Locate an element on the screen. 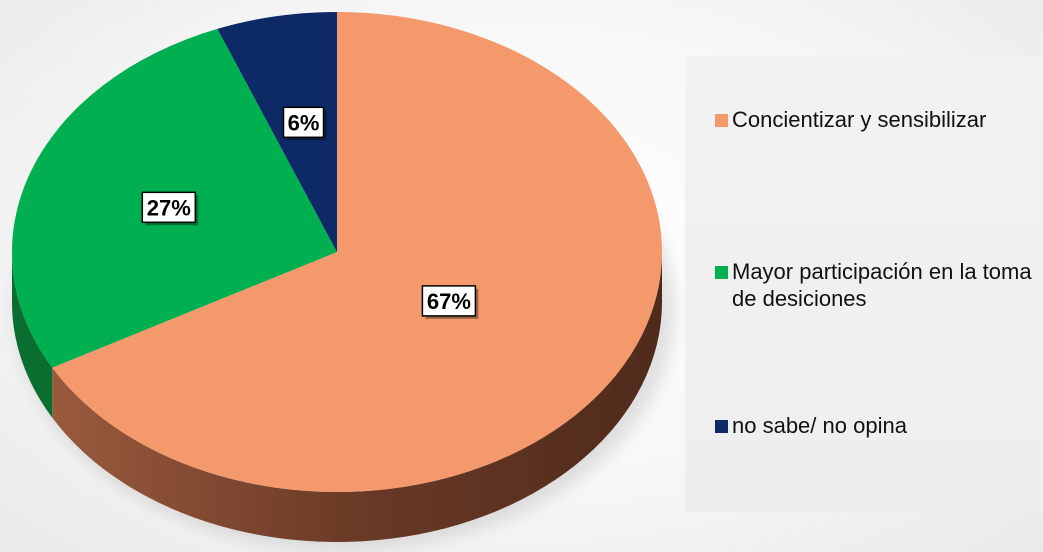 The height and width of the screenshot is (552, 1043). legend-item-concientizar: Concientizar y sensibilizar is located at coordinates (878, 119).